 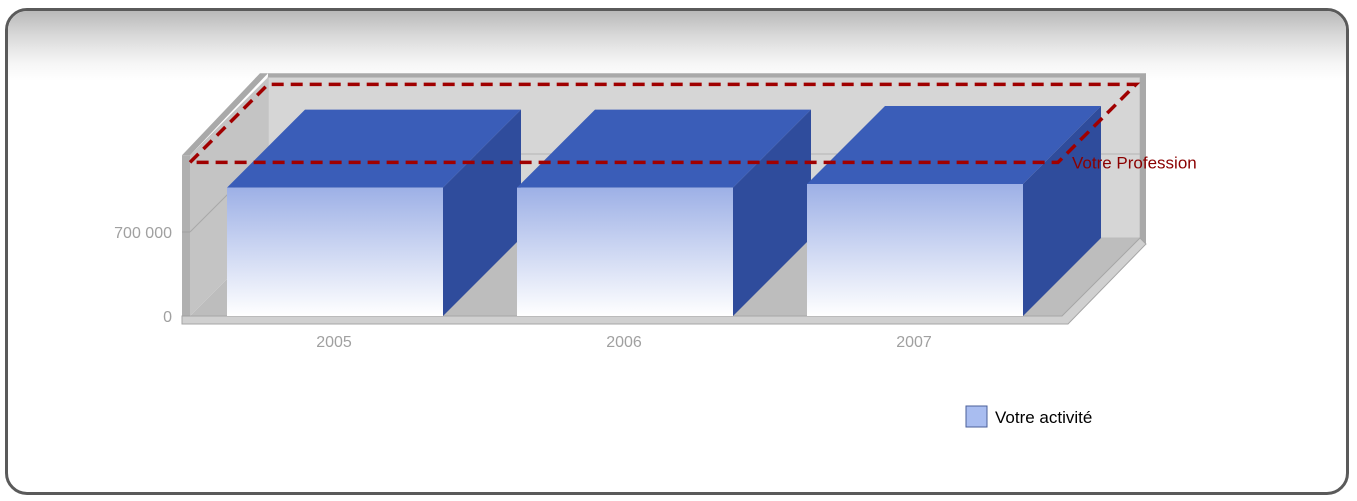 What do you see at coordinates (152, 275) in the screenshot?
I see `y-axis: 0 700 000` at bounding box center [152, 275].